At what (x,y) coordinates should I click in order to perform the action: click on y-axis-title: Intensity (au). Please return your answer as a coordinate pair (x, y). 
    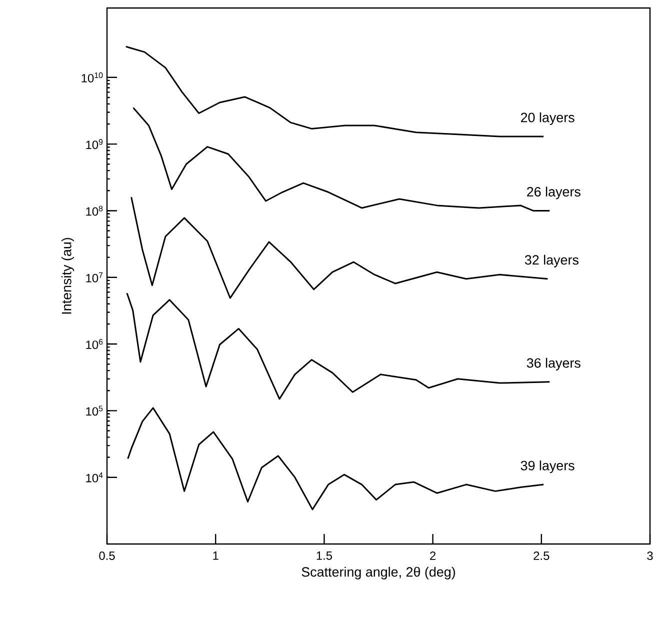
    Looking at the image, I should click on (67, 276).